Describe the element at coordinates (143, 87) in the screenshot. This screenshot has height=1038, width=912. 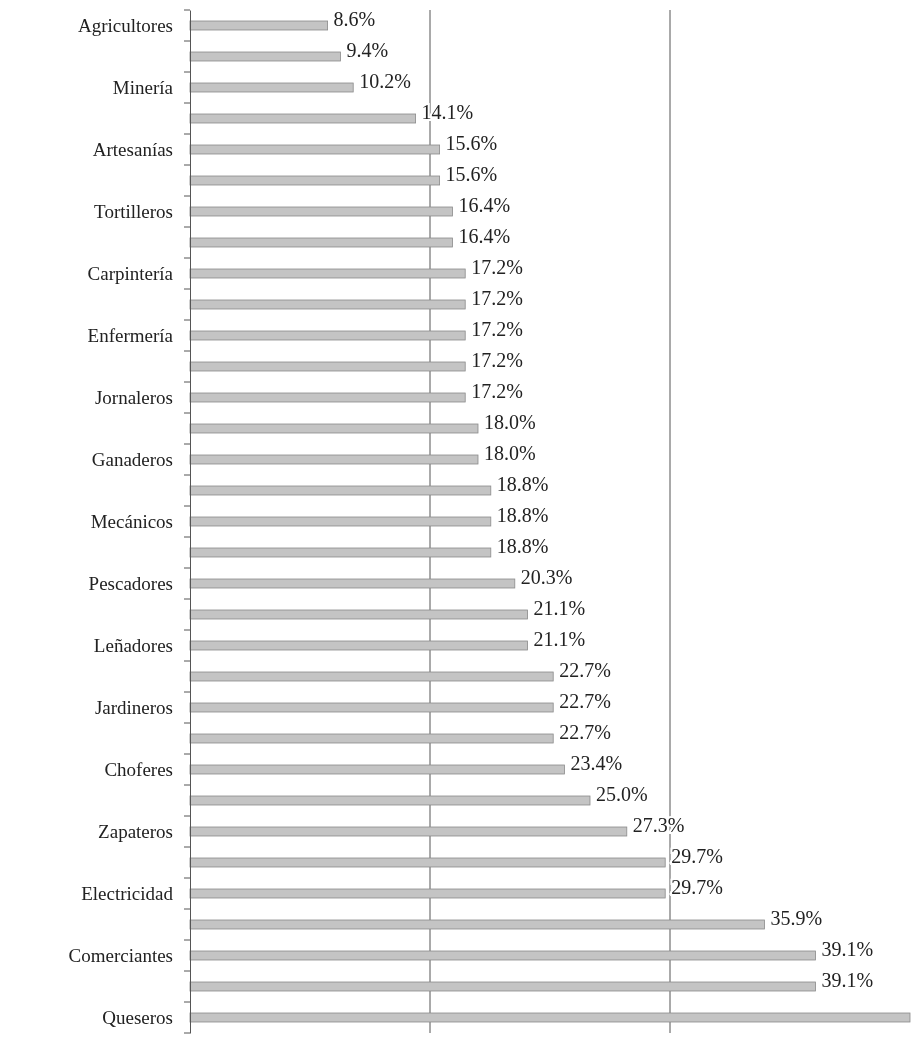
I see `y-tick-label: Minería` at that location.